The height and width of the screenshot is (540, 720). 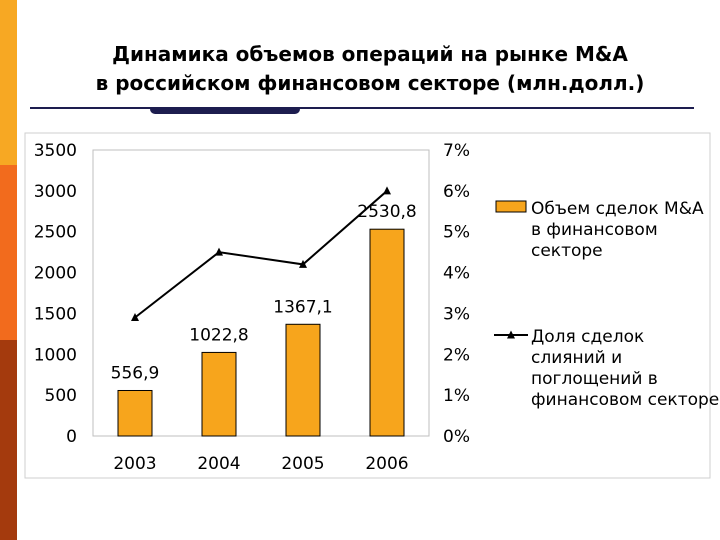 What do you see at coordinates (370, 54) in the screenshot?
I see `slide-title-line-1: Динамика объемов операций на рынке M&A` at bounding box center [370, 54].